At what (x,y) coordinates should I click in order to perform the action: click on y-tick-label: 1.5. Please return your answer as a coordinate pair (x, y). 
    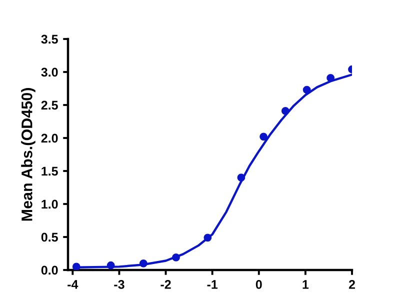
    Looking at the image, I should click on (50, 171).